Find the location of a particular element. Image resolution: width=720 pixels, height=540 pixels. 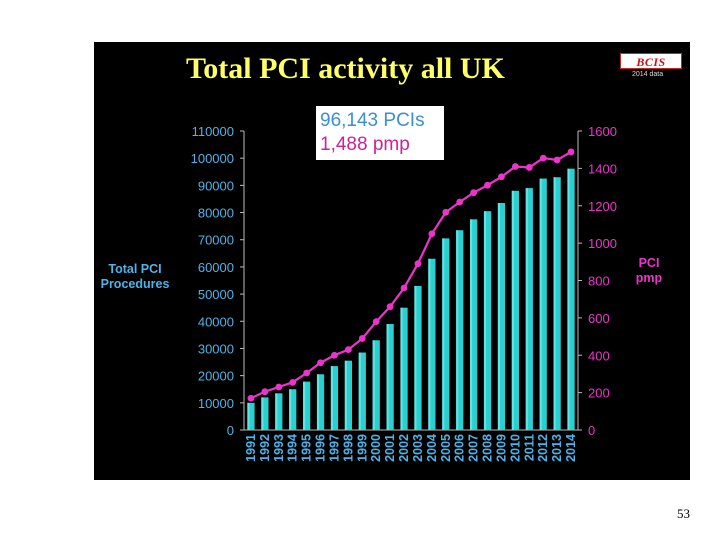

y-right-tick-label: 800 is located at coordinates (599, 281).